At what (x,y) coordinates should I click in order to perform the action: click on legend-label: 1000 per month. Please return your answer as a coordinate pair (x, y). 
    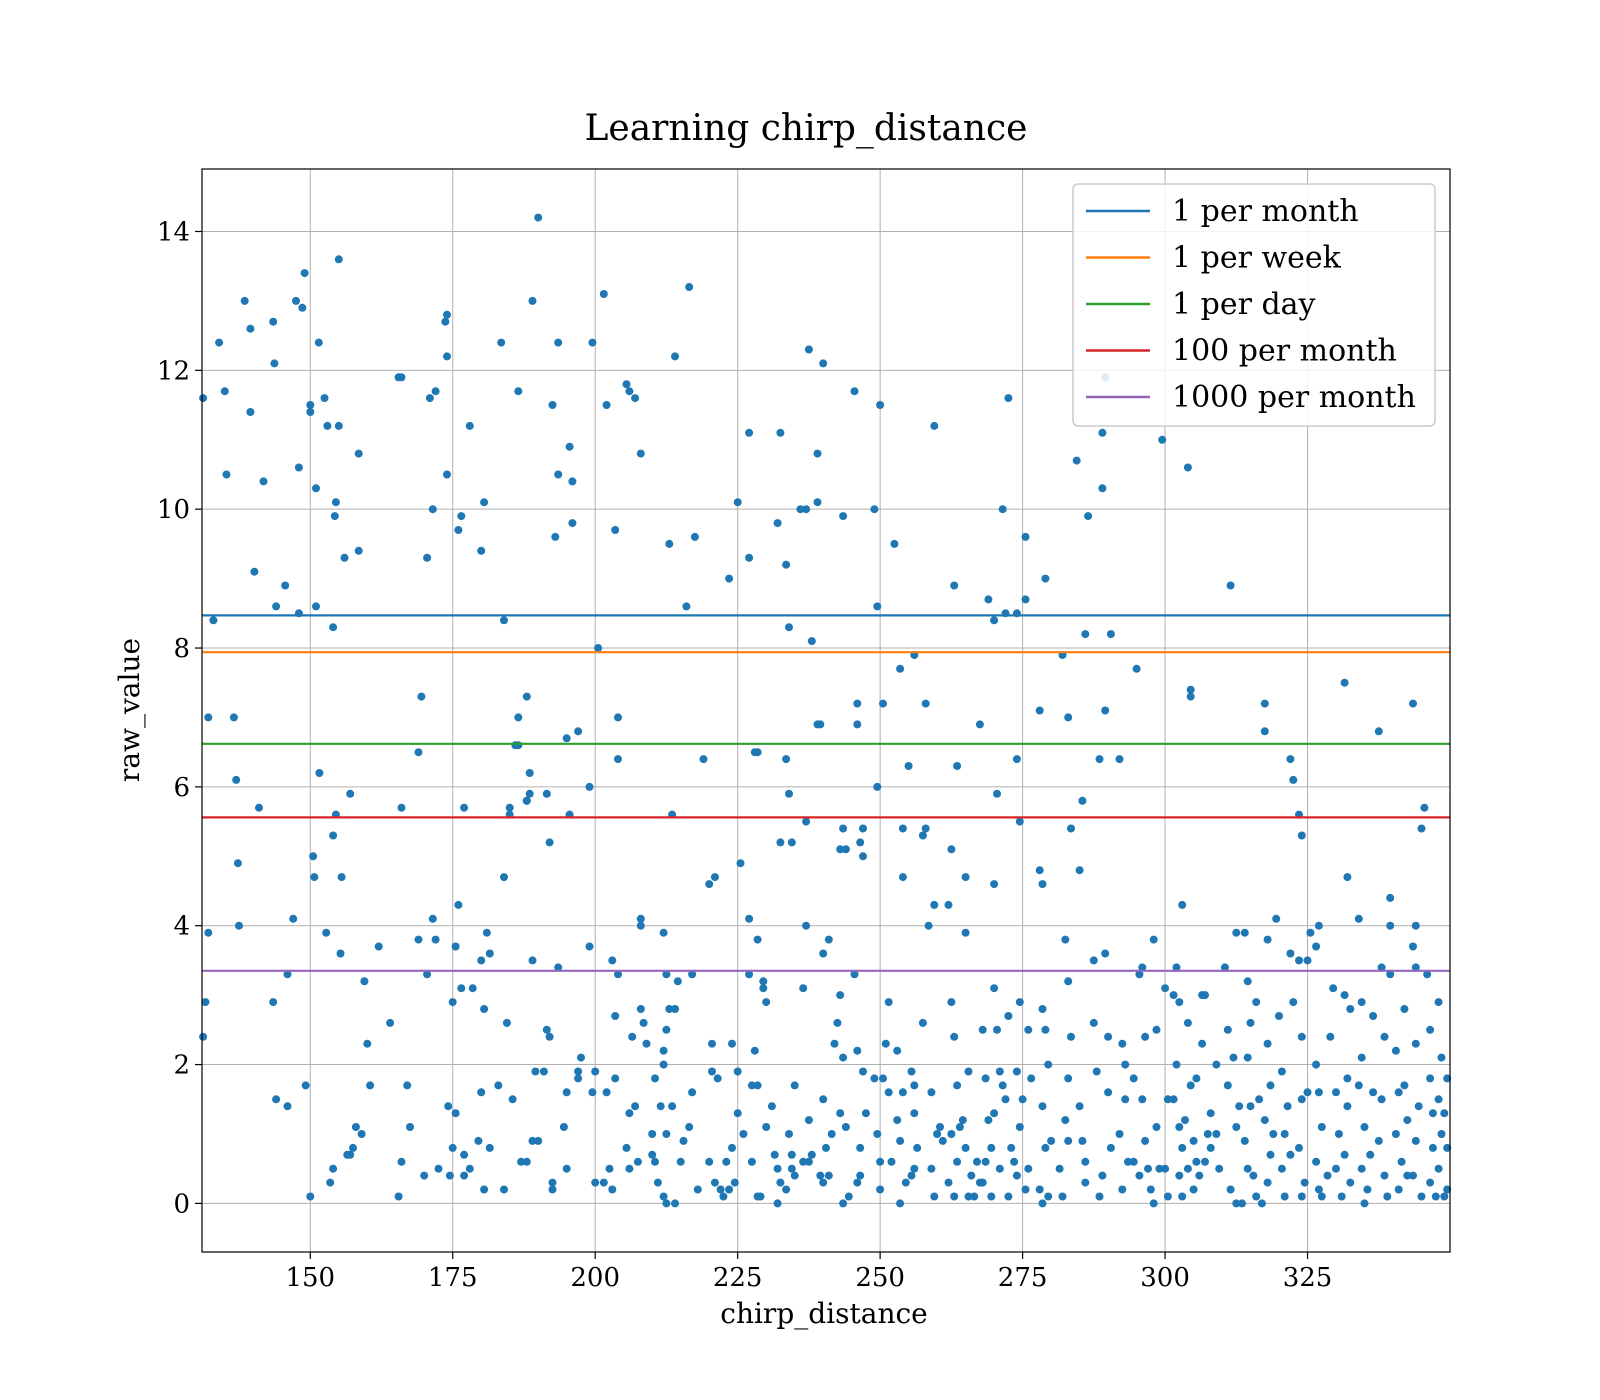
    Looking at the image, I should click on (1294, 397).